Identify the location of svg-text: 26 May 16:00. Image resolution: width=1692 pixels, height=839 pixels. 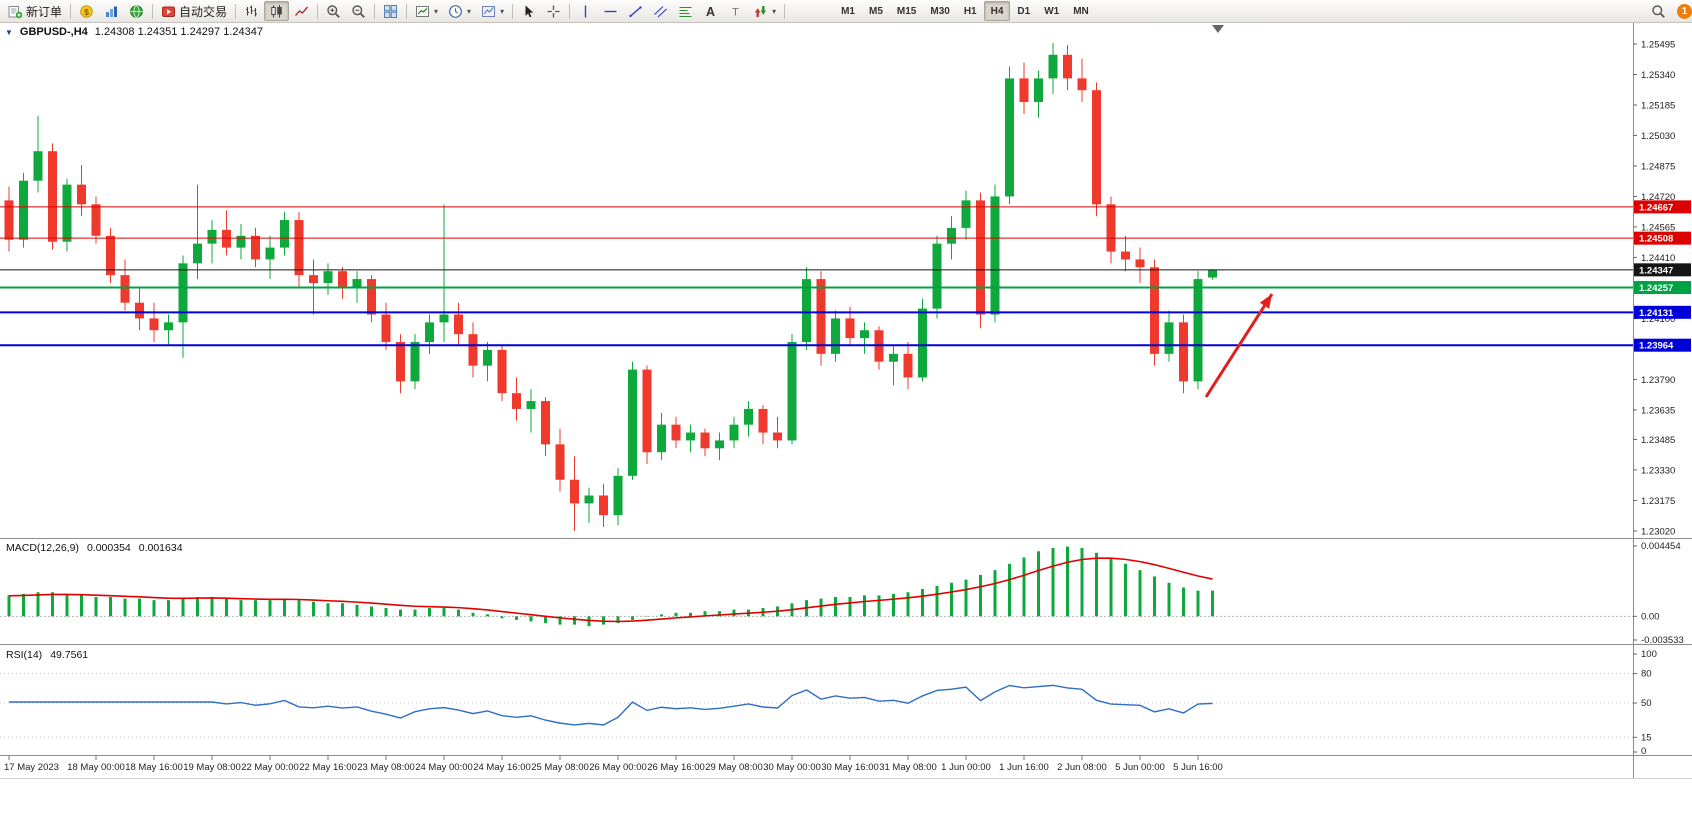
(676, 767).